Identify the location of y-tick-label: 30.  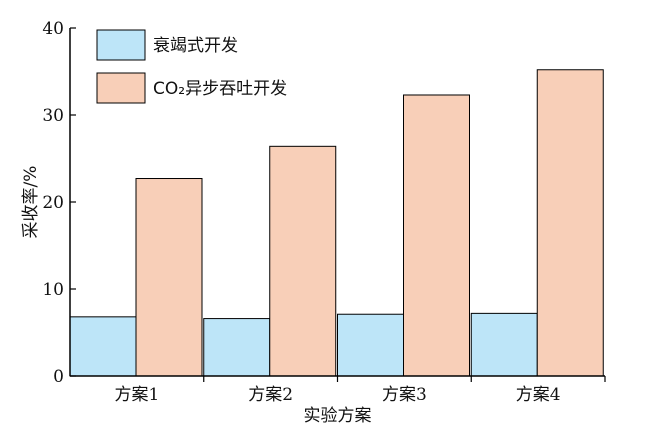
(53, 116).